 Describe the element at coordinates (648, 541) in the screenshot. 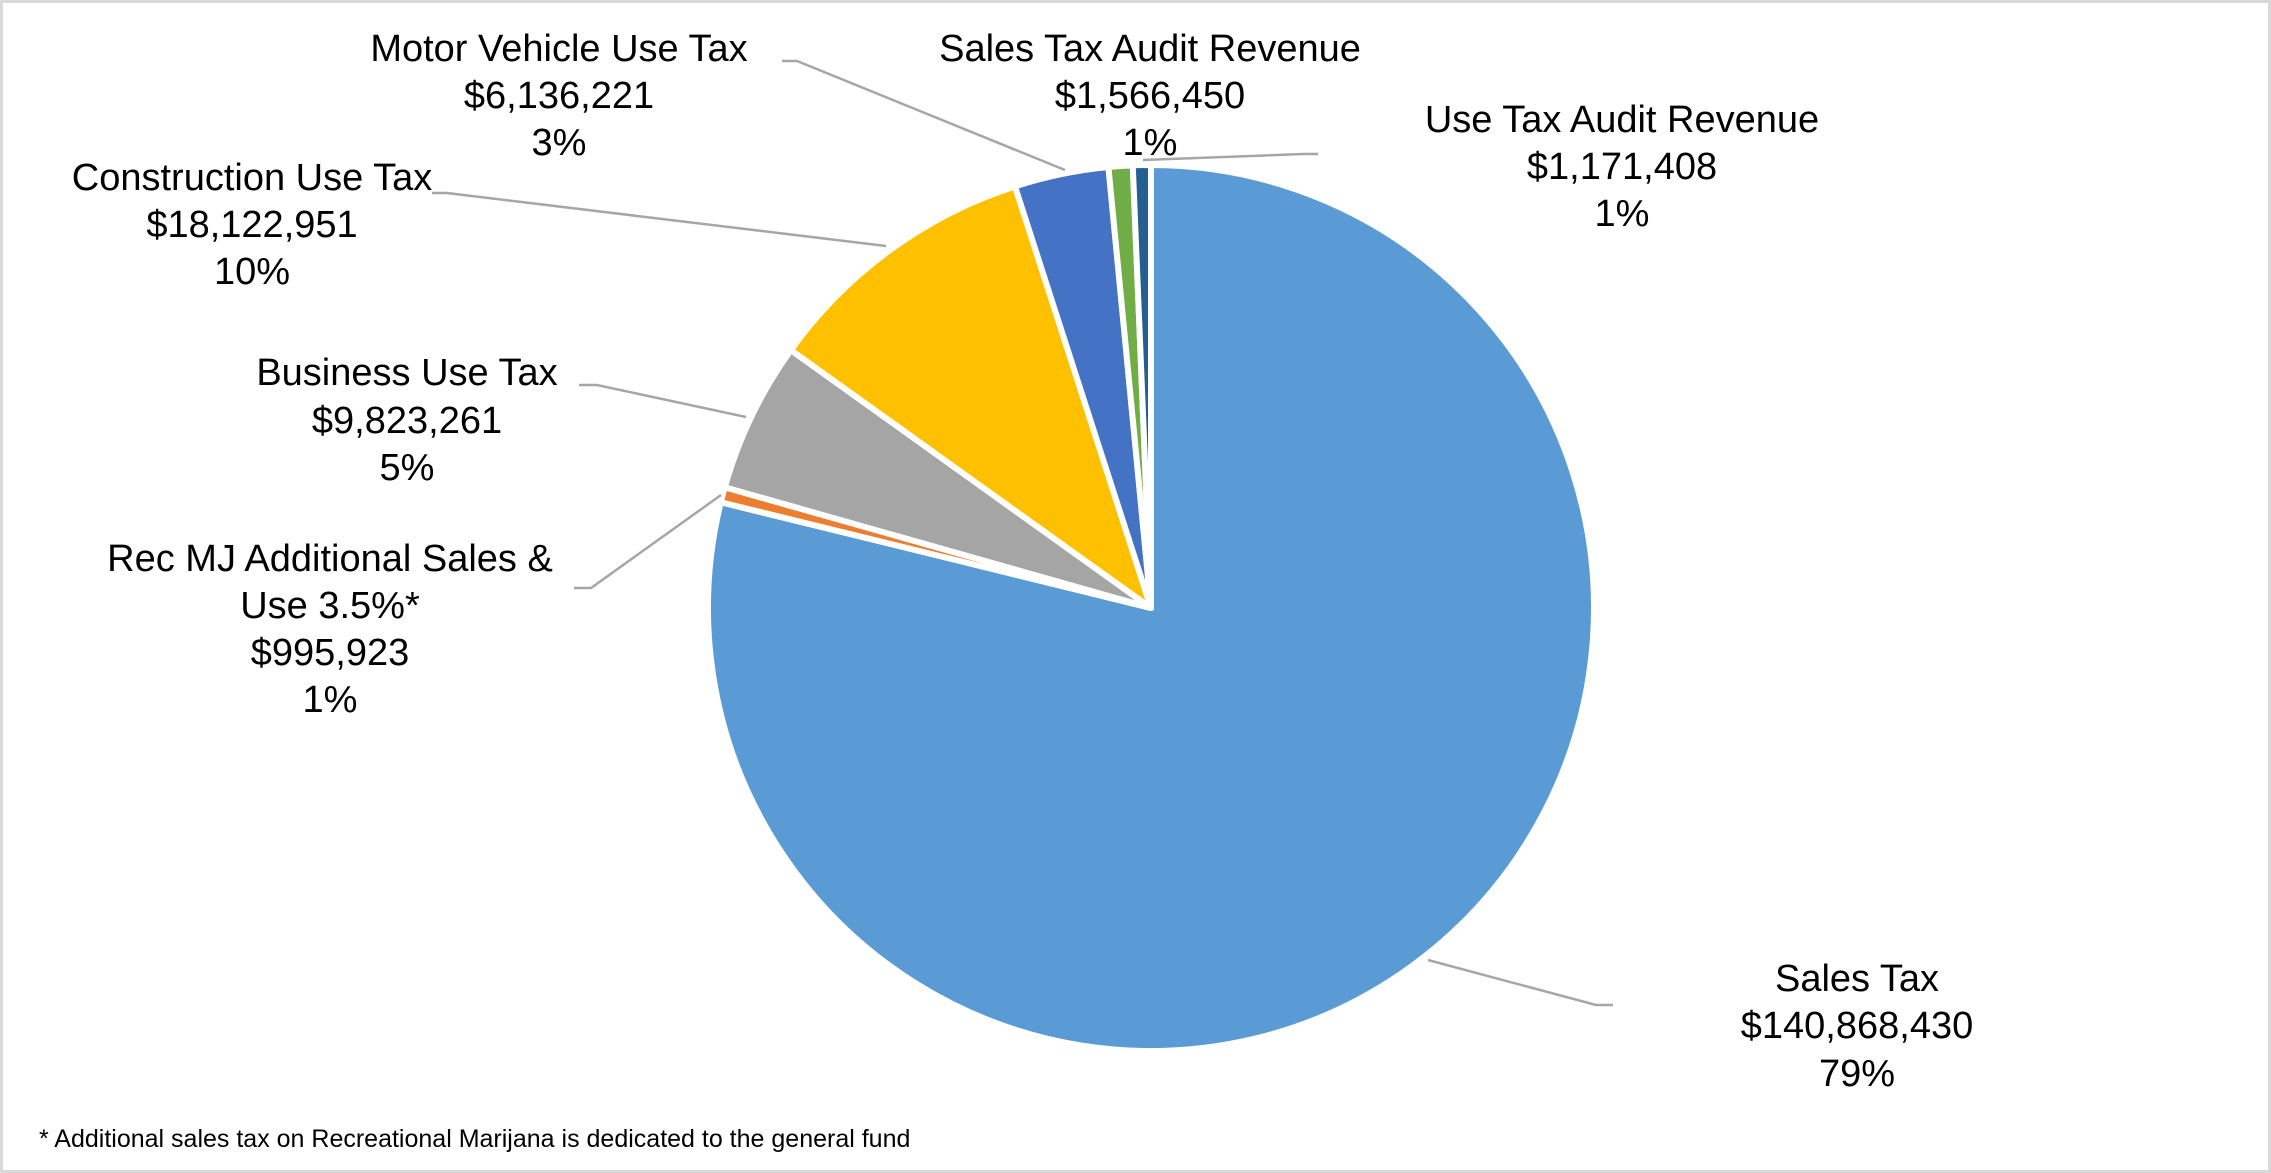

I see `leader-line-rec-mj` at that location.